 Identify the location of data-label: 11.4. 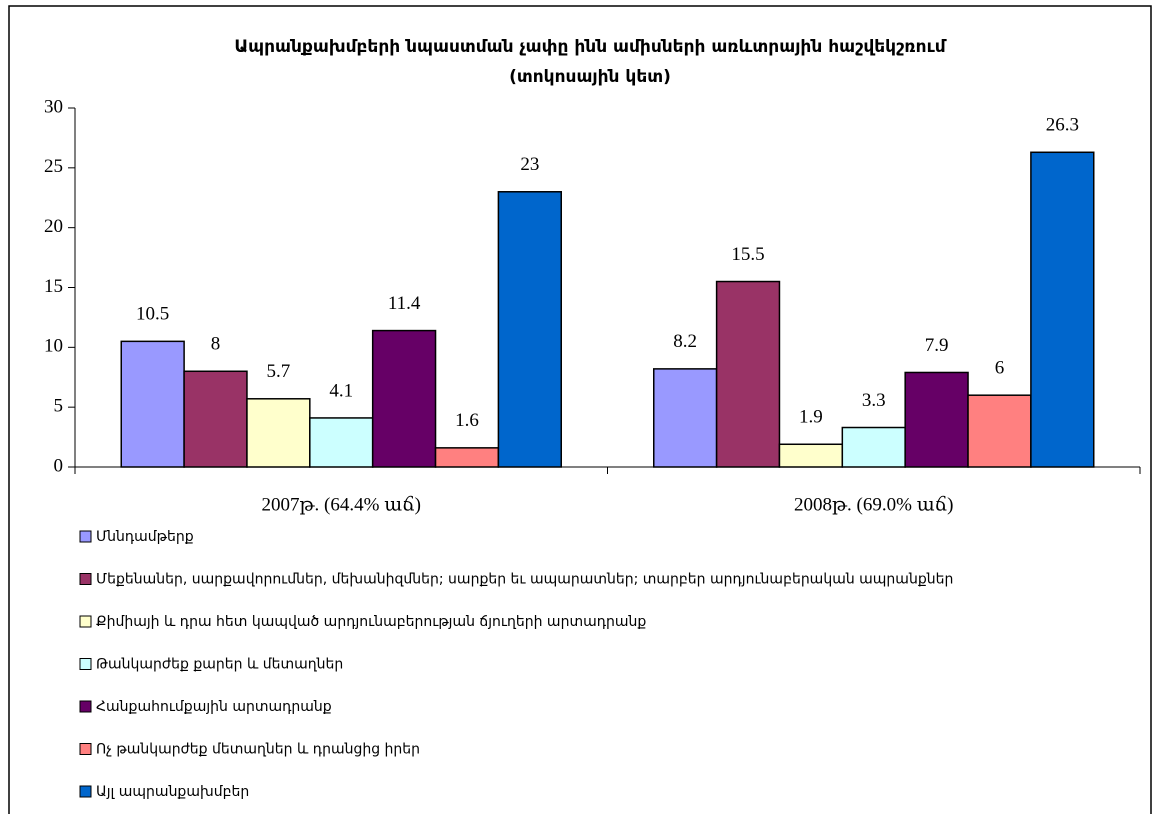
(404, 303).